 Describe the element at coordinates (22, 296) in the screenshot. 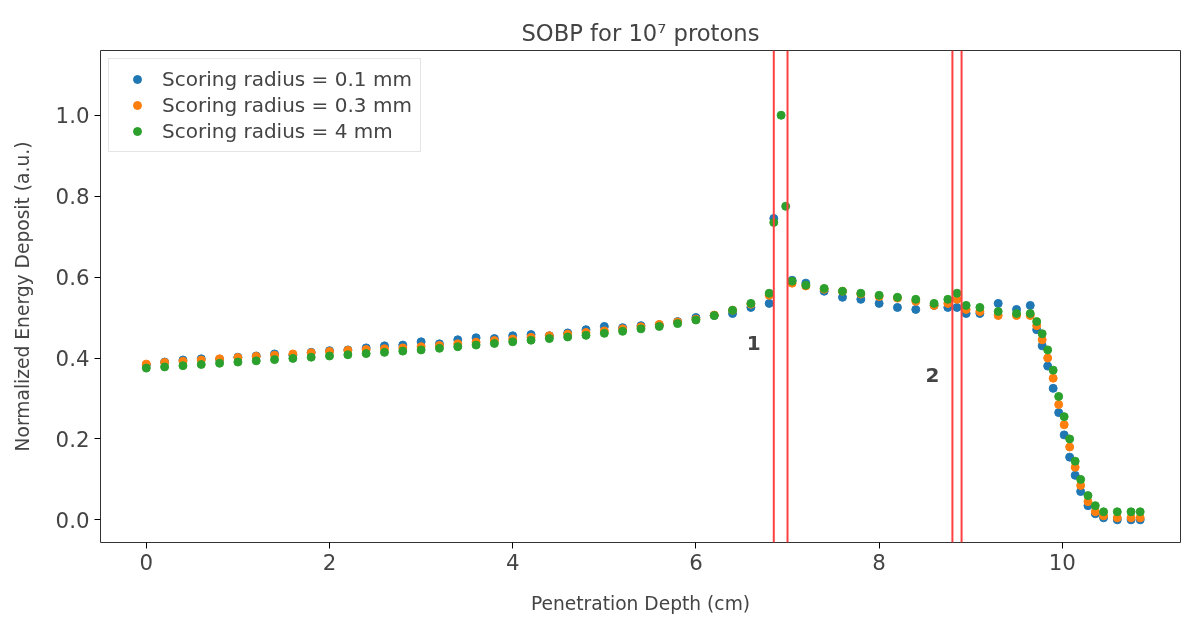

I see `y-axis-title: Normalized Energy Deposit (a.u.)` at that location.